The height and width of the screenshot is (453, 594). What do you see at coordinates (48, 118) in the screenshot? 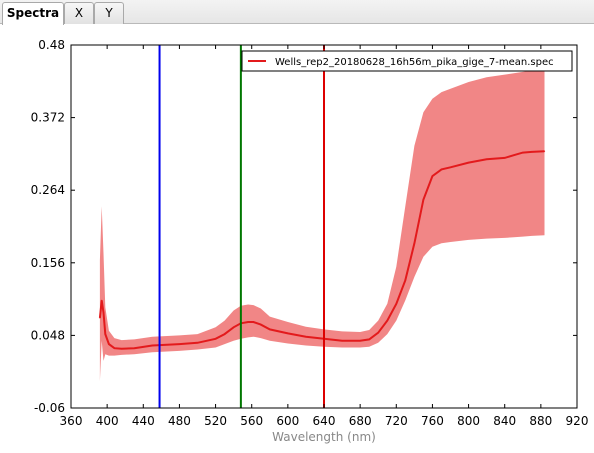
I see `y-tick-label: 0.372` at bounding box center [48, 118].